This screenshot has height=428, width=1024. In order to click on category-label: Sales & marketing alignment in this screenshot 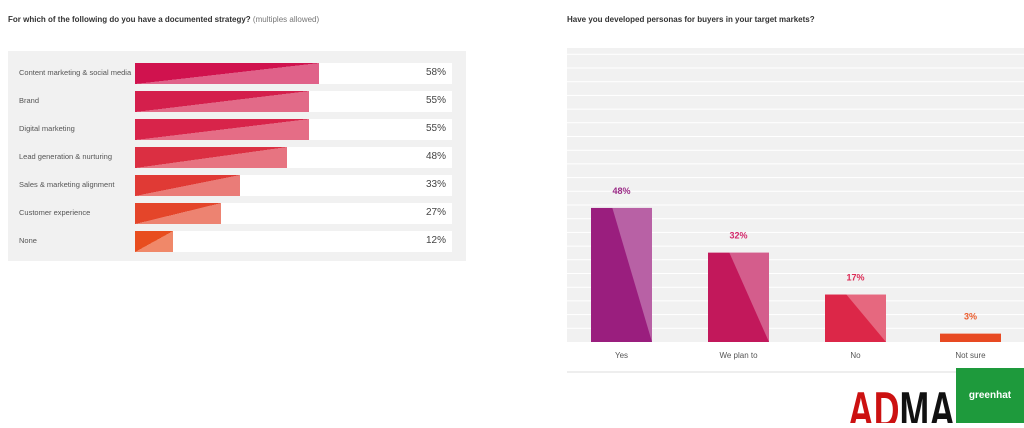, I will do `click(67, 184)`.